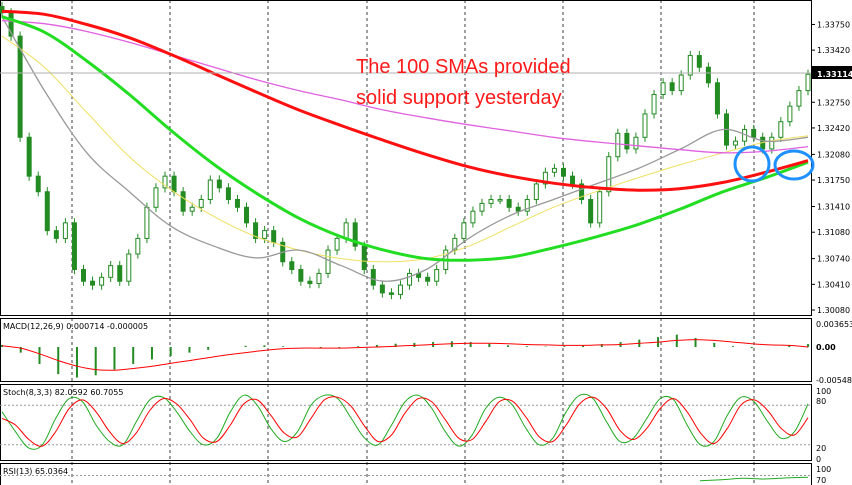  I want to click on macd-current-box, so click(832, 347).